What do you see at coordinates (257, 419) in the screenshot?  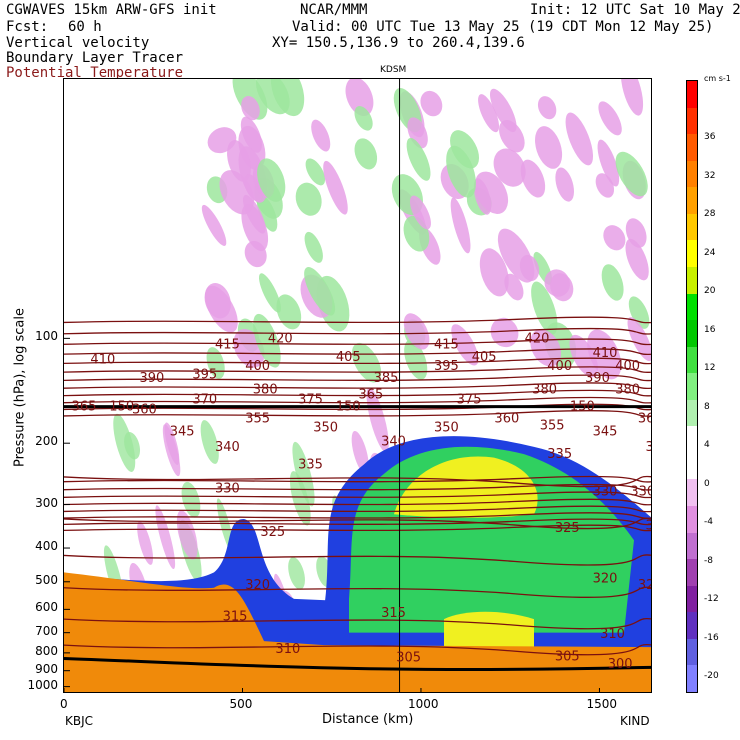 I see `theta-label: 355` at bounding box center [257, 419].